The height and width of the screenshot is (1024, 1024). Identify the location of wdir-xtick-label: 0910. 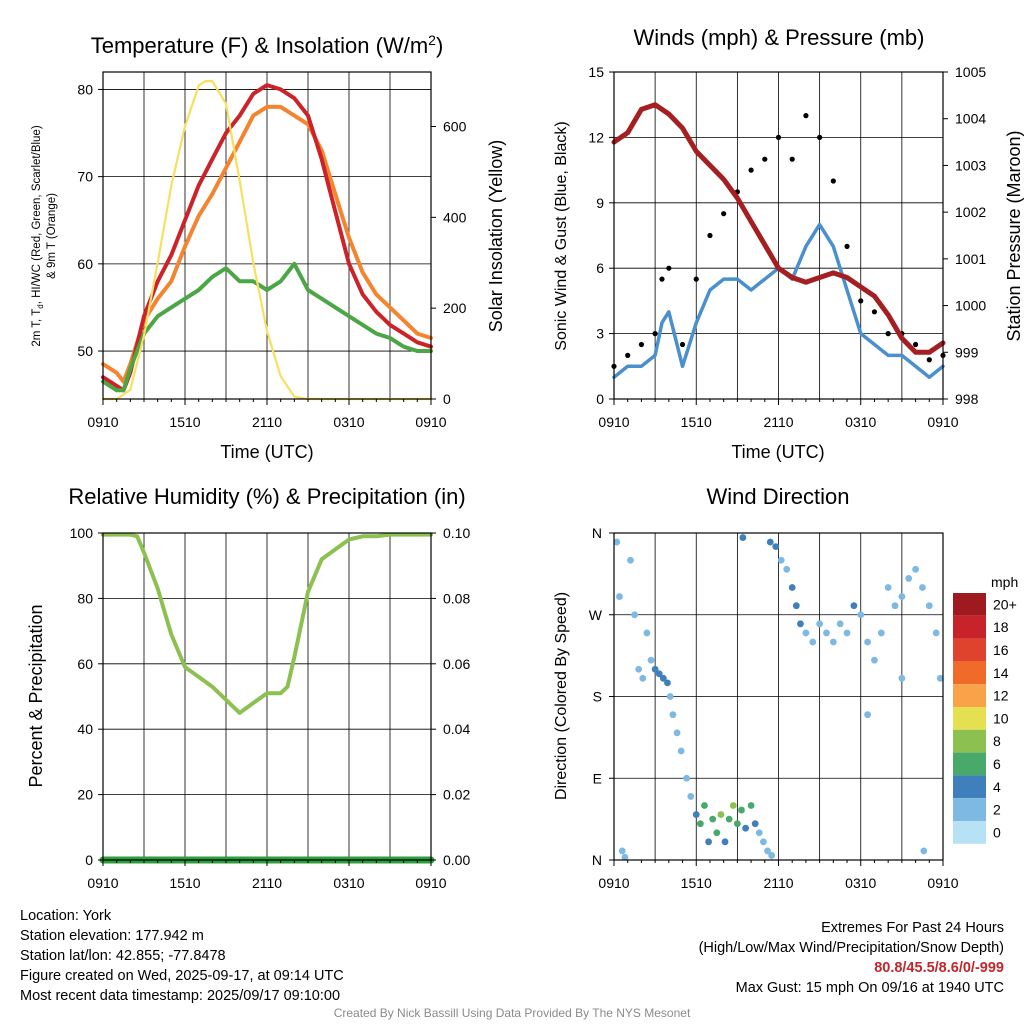
(613, 883).